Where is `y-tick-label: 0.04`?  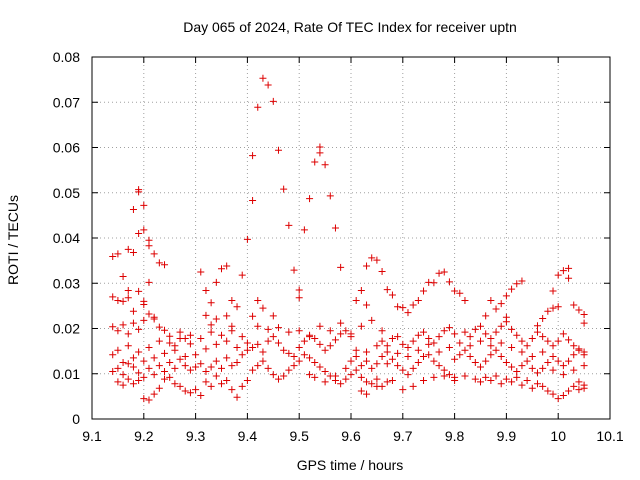
y-tick-label: 0.04 is located at coordinates (66, 238).